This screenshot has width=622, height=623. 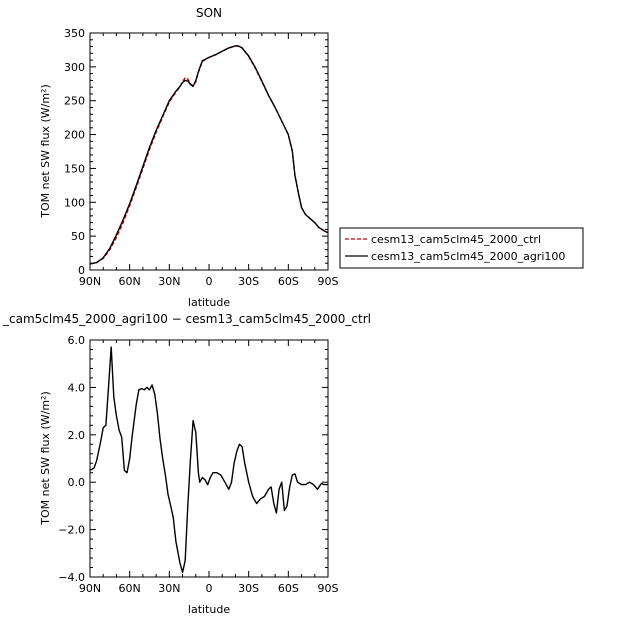 What do you see at coordinates (90, 588) in the screenshot?
I see `bottom-x-tick-label: 90N` at bounding box center [90, 588].